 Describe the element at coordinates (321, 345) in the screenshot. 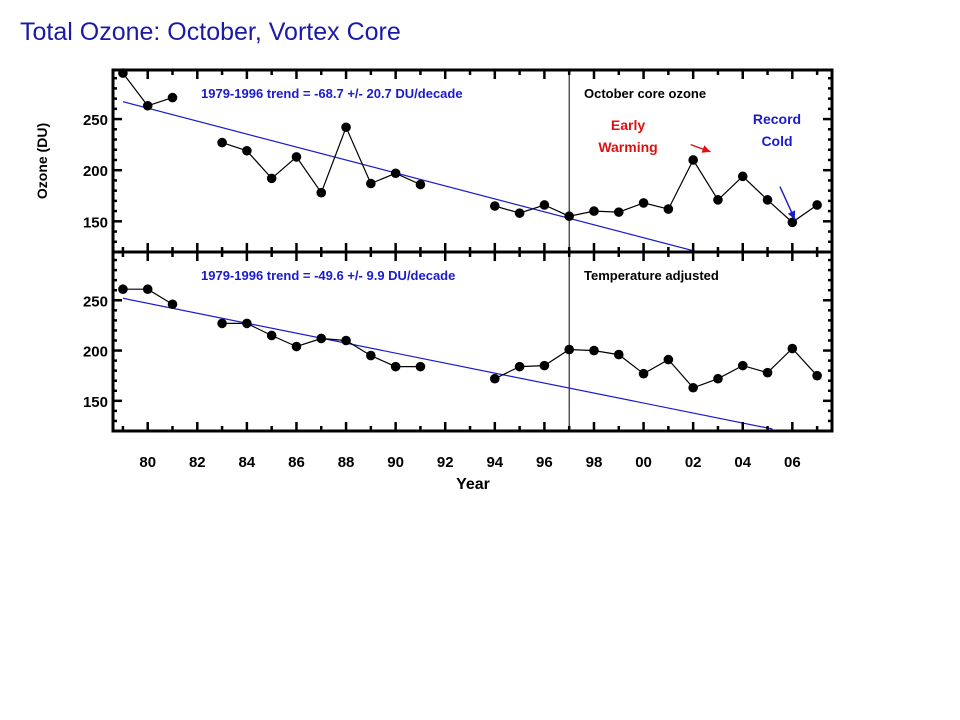

I see `panel-2-series-2-line` at that location.